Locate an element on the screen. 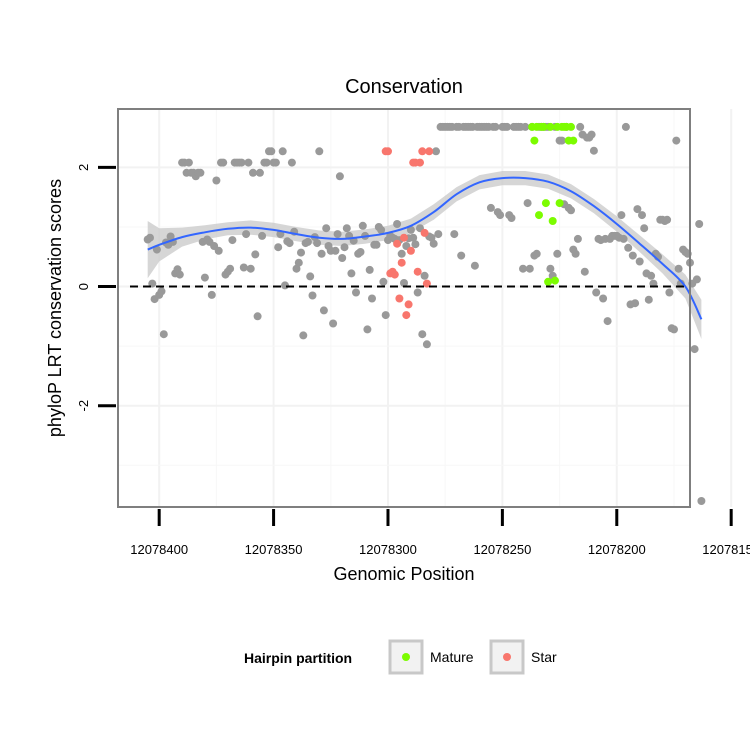  chart-title: Conservation is located at coordinates (404, 87).